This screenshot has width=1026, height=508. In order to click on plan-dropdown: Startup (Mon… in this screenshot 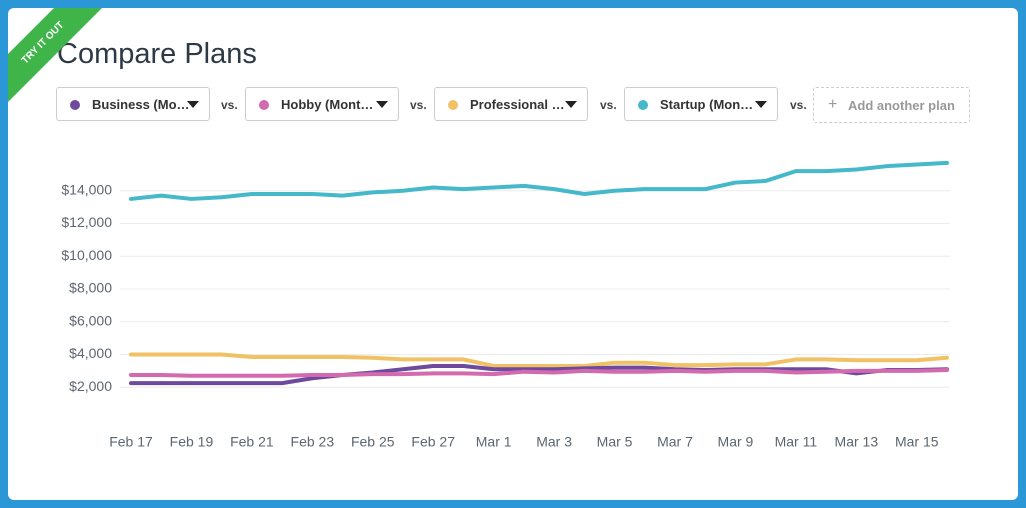, I will do `click(701, 104)`.